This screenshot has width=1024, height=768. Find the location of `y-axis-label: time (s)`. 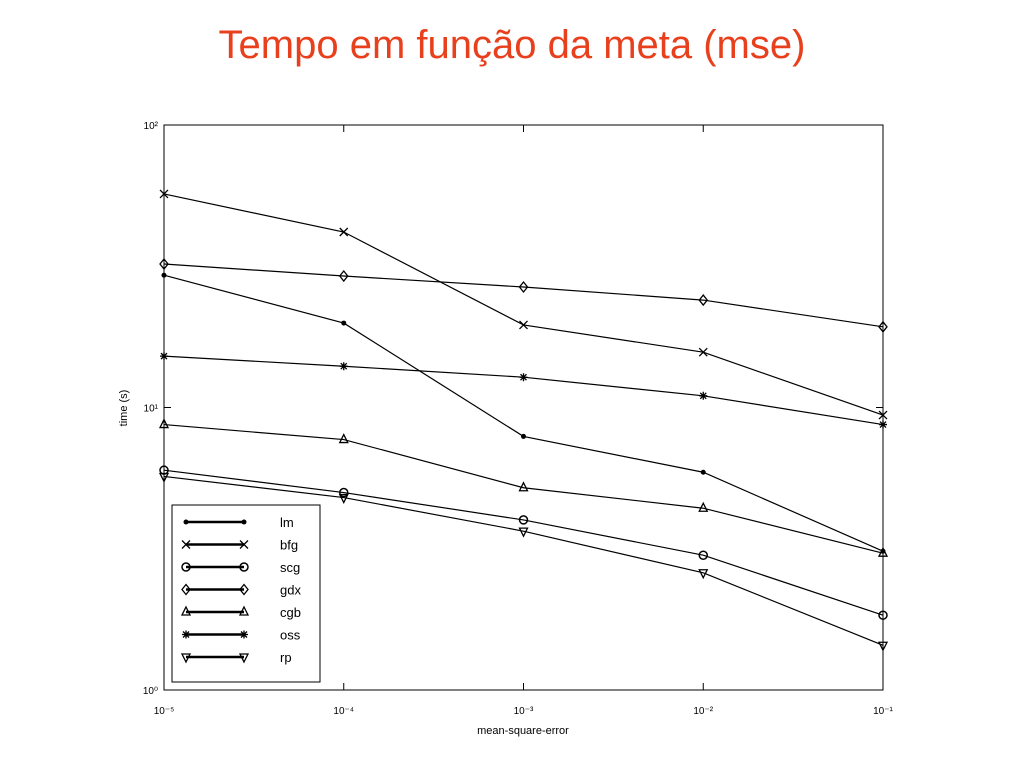

y-axis-label: time (s) is located at coordinates (124, 408).